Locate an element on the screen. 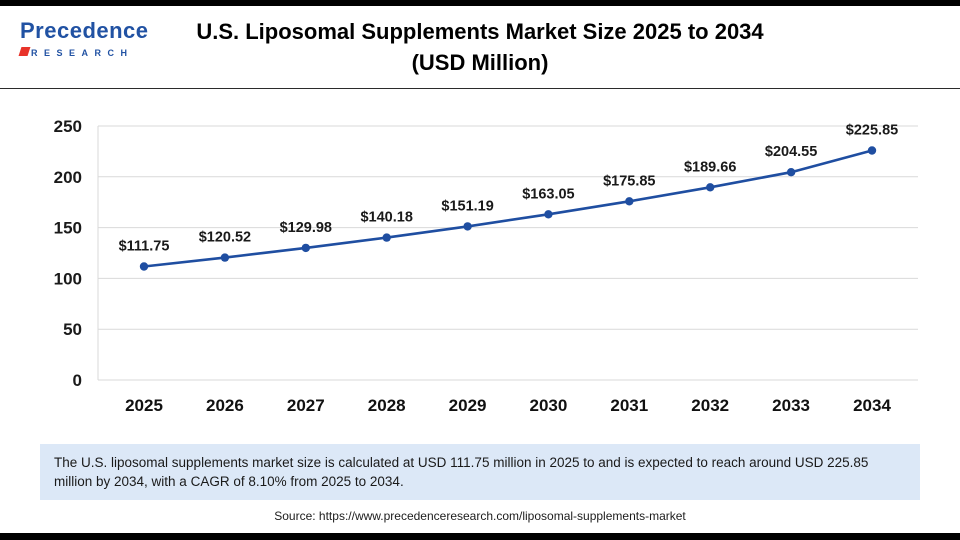  logo-research-text: RESEARCH is located at coordinates (82, 53).